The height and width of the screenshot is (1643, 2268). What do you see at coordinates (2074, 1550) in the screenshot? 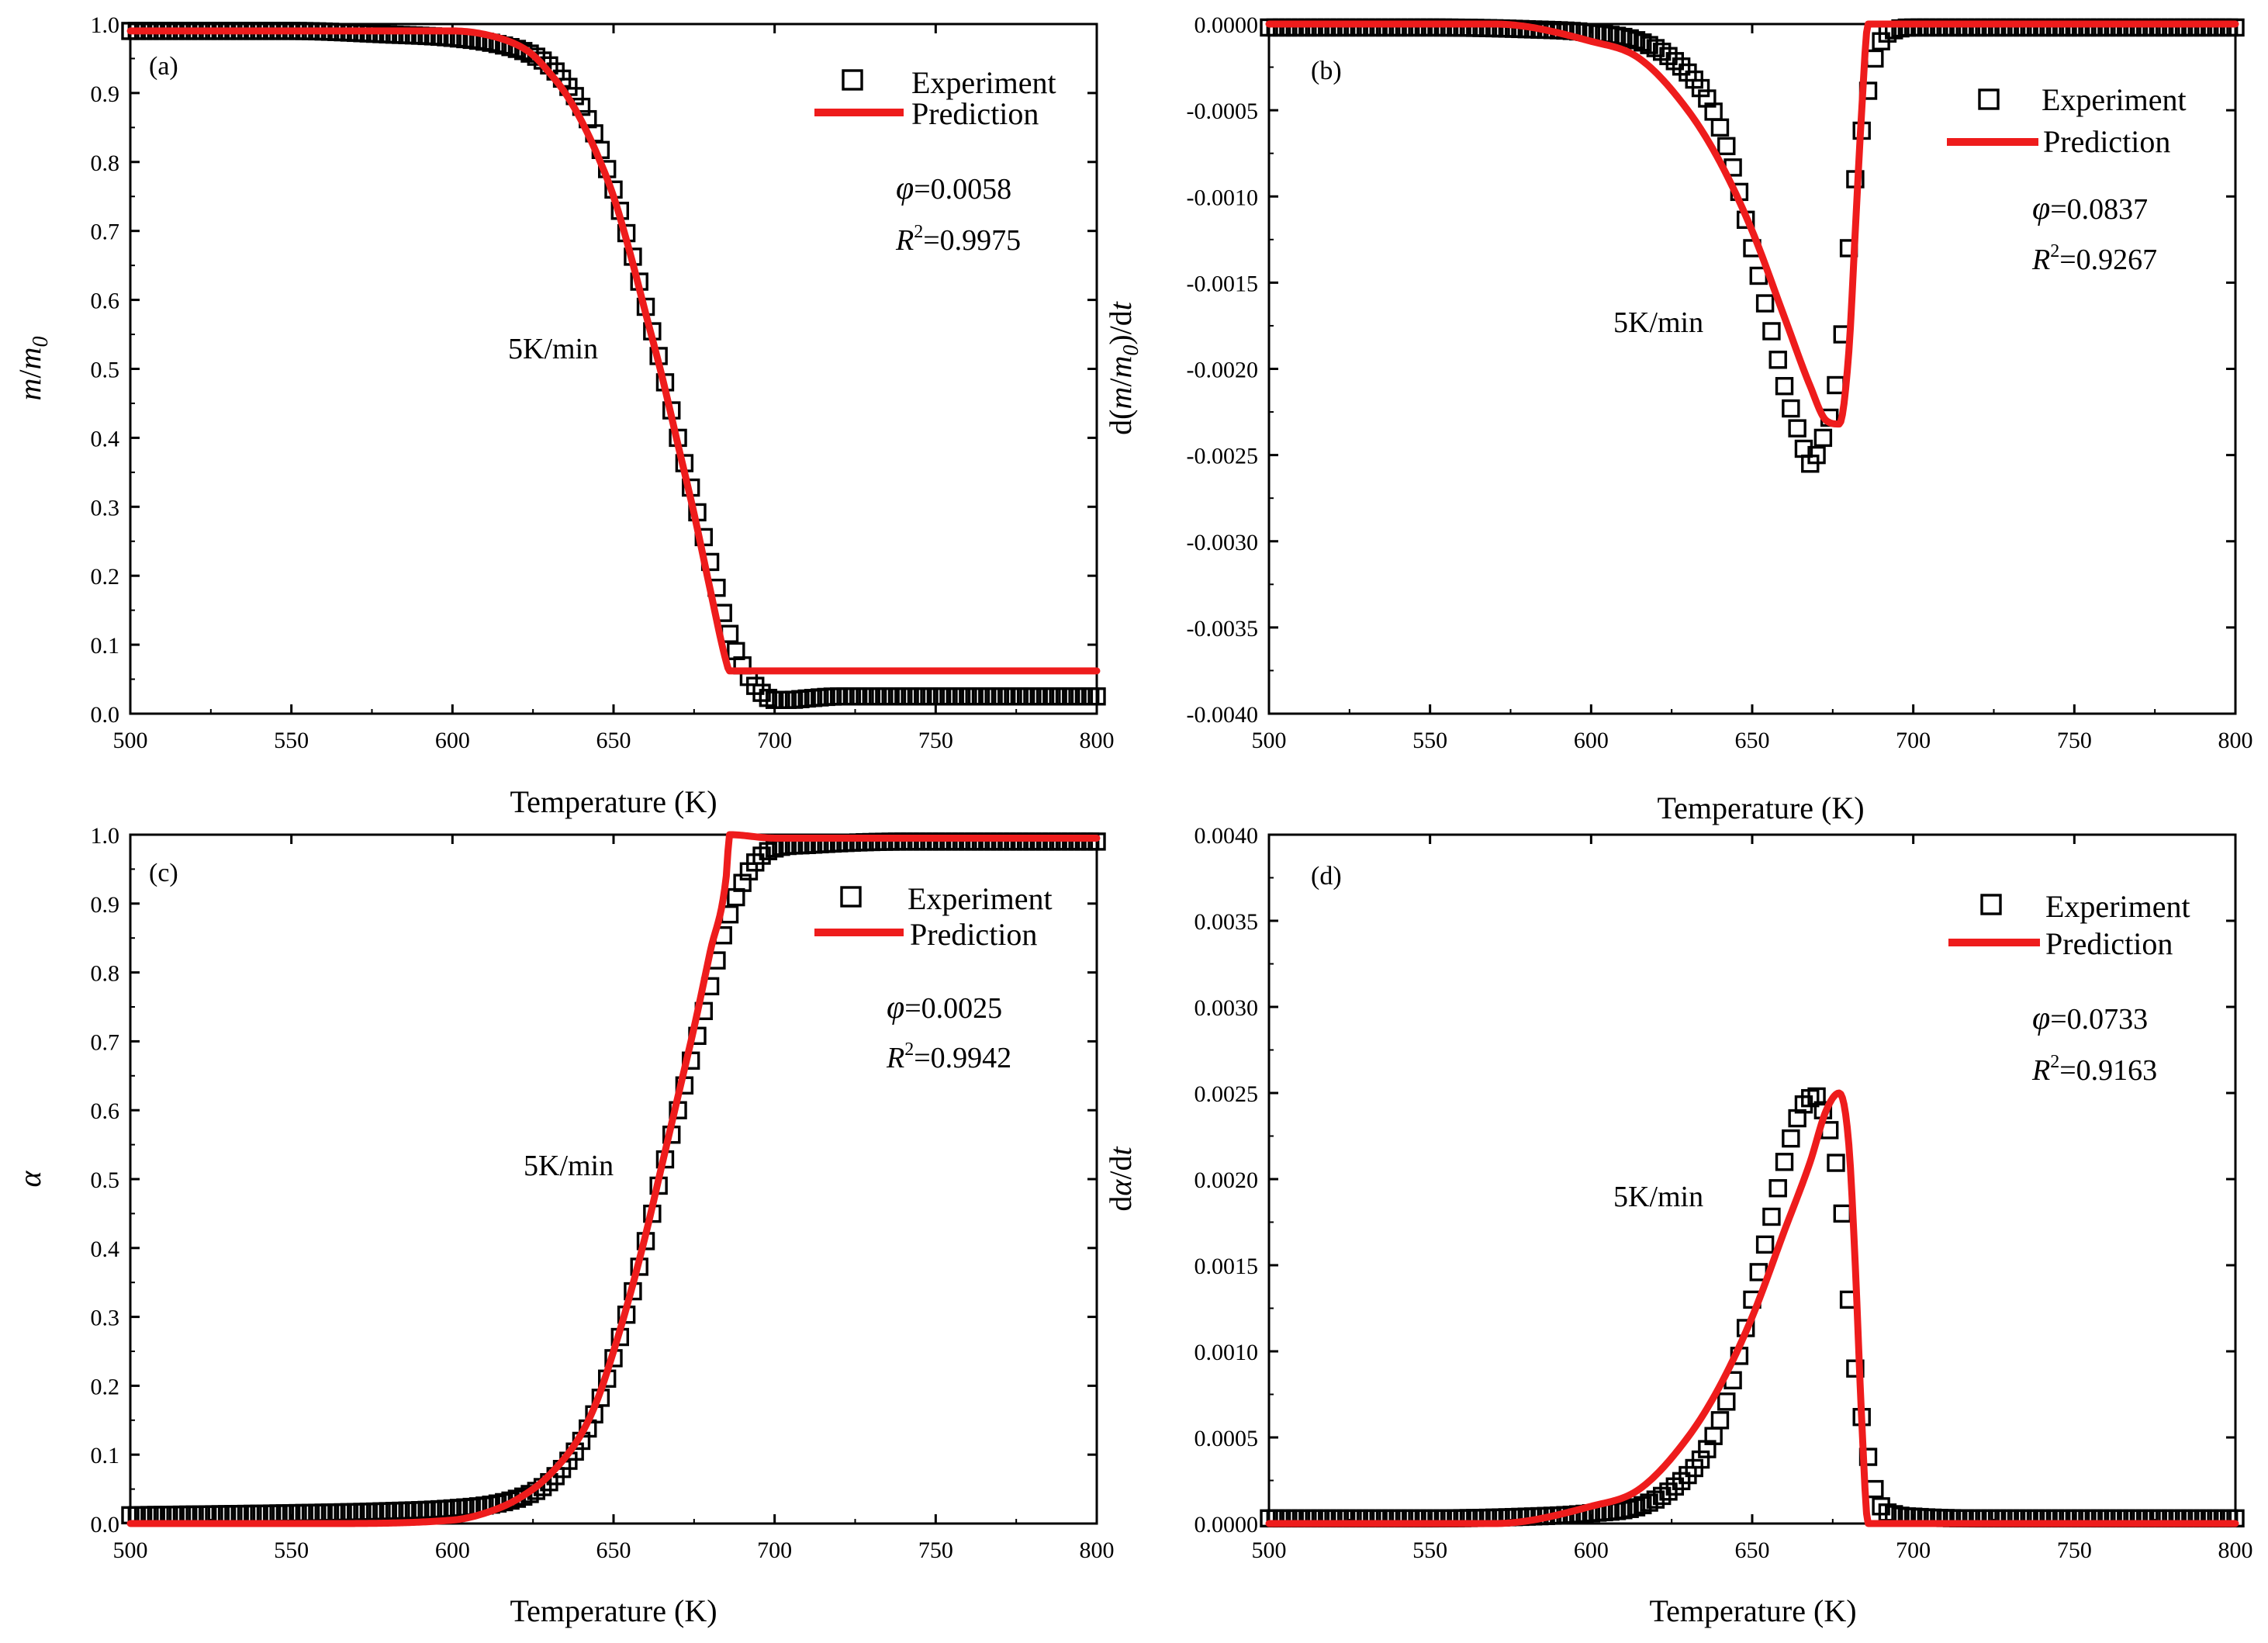
I see `x-tick-label-d: 750` at bounding box center [2074, 1550].